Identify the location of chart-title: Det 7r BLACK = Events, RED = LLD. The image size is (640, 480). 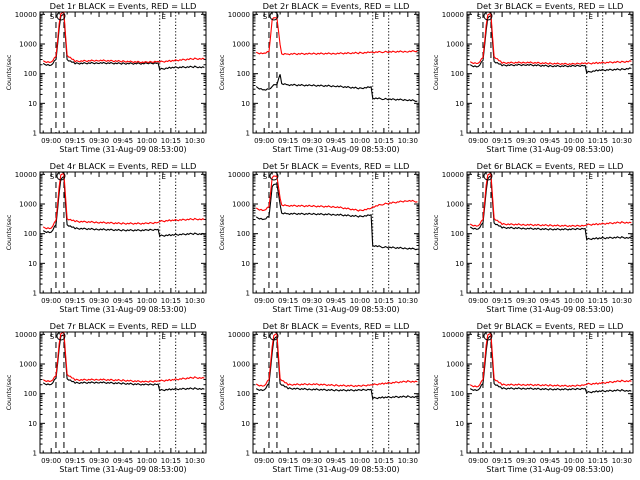
(123, 326).